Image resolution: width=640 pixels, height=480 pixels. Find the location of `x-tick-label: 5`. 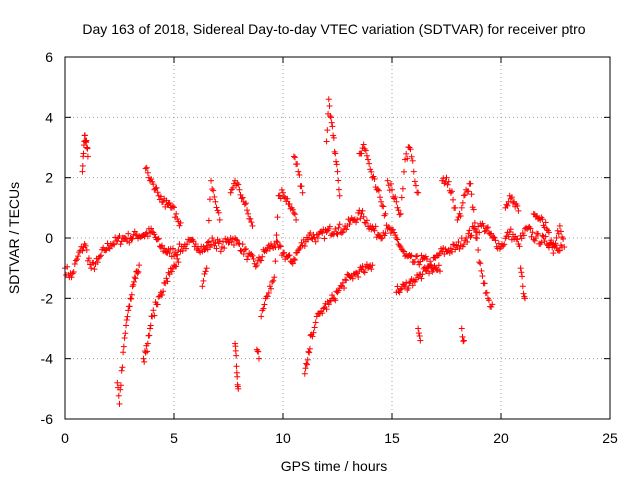

x-tick-label: 5 is located at coordinates (174, 438).